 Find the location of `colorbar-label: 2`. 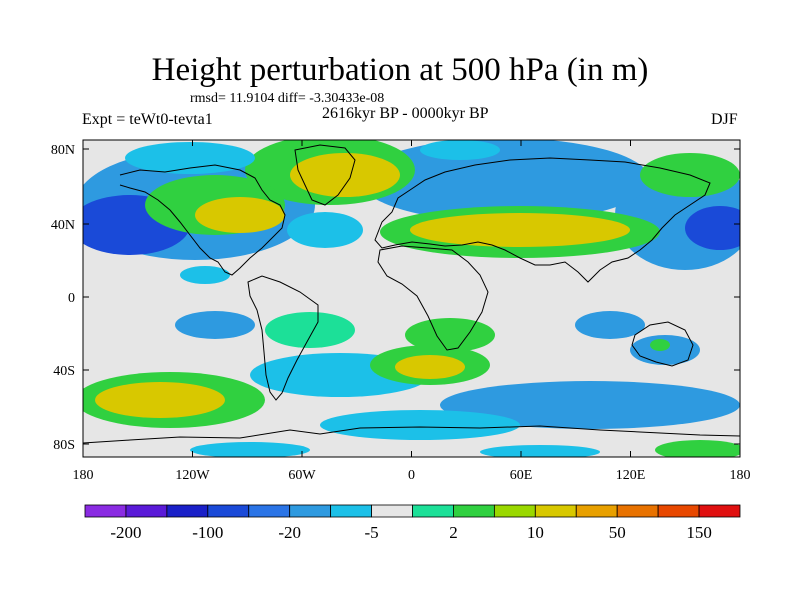

colorbar-label: 2 is located at coordinates (453, 532).